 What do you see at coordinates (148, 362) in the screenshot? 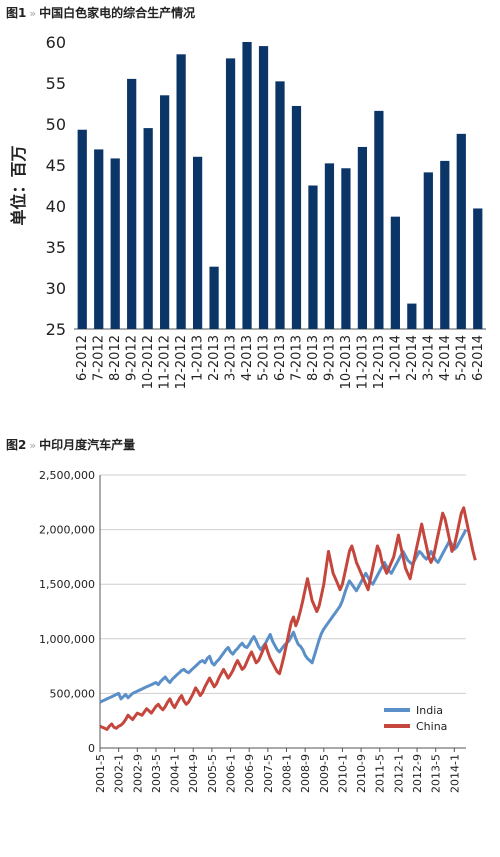
I see `x-tick-label: 10-2012` at bounding box center [148, 362].